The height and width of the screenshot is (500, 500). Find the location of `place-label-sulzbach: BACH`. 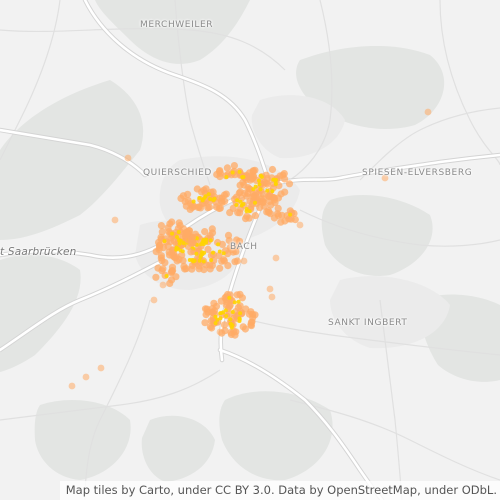

place-label-sulzbach: BACH is located at coordinates (244, 247).